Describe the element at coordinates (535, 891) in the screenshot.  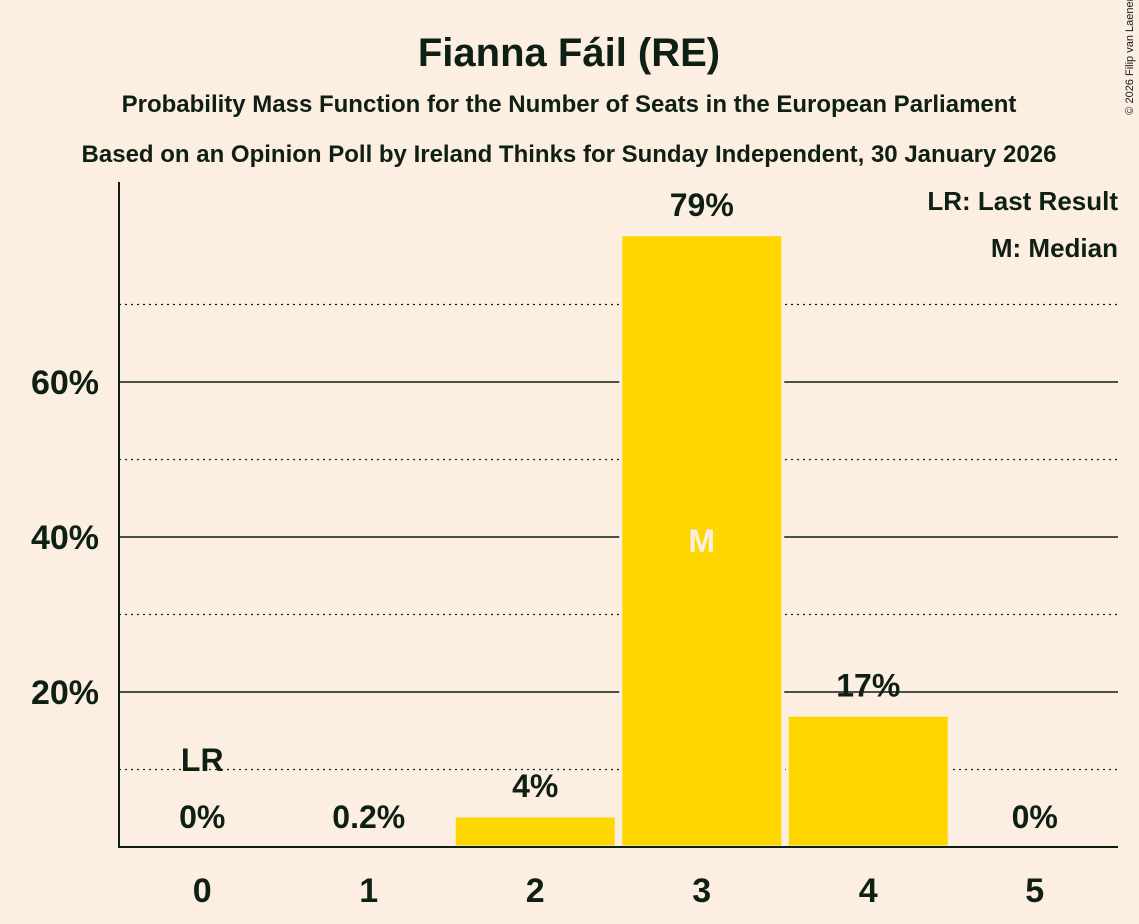
I see `x-tick-label: 2` at that location.